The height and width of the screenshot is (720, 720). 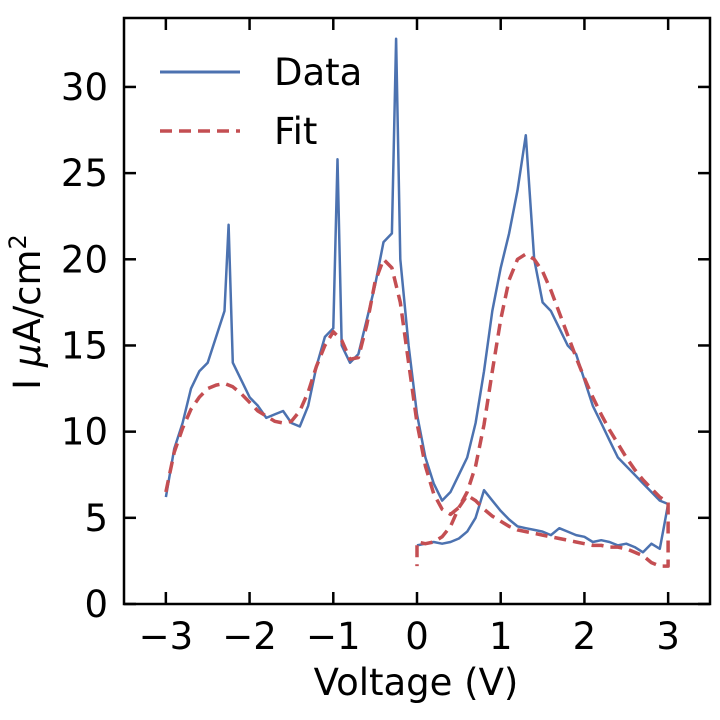 What do you see at coordinates (166, 636) in the screenshot?
I see `x-tick-label: −3` at bounding box center [166, 636].